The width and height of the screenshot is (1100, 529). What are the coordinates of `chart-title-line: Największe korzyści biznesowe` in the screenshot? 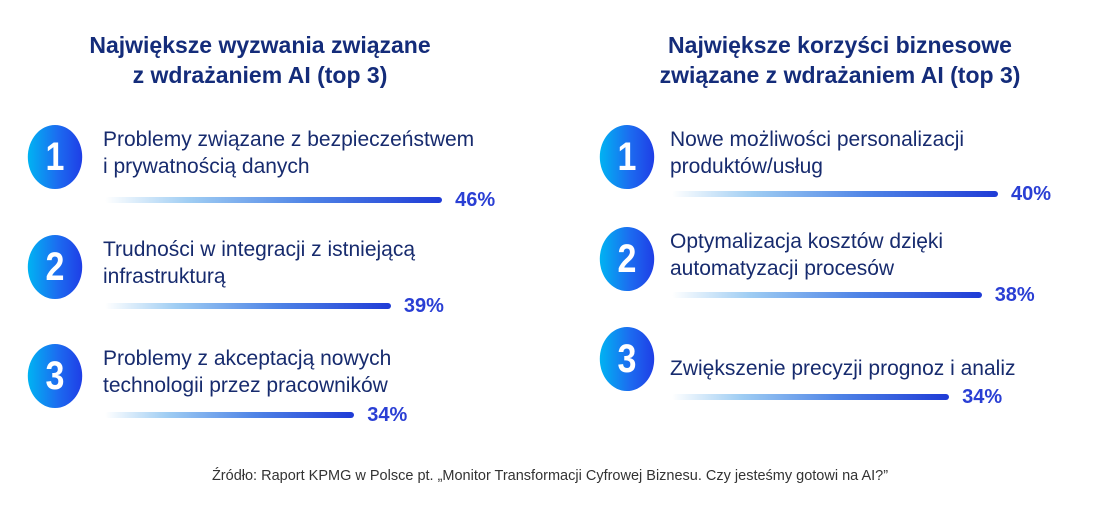 It's located at (840, 45).